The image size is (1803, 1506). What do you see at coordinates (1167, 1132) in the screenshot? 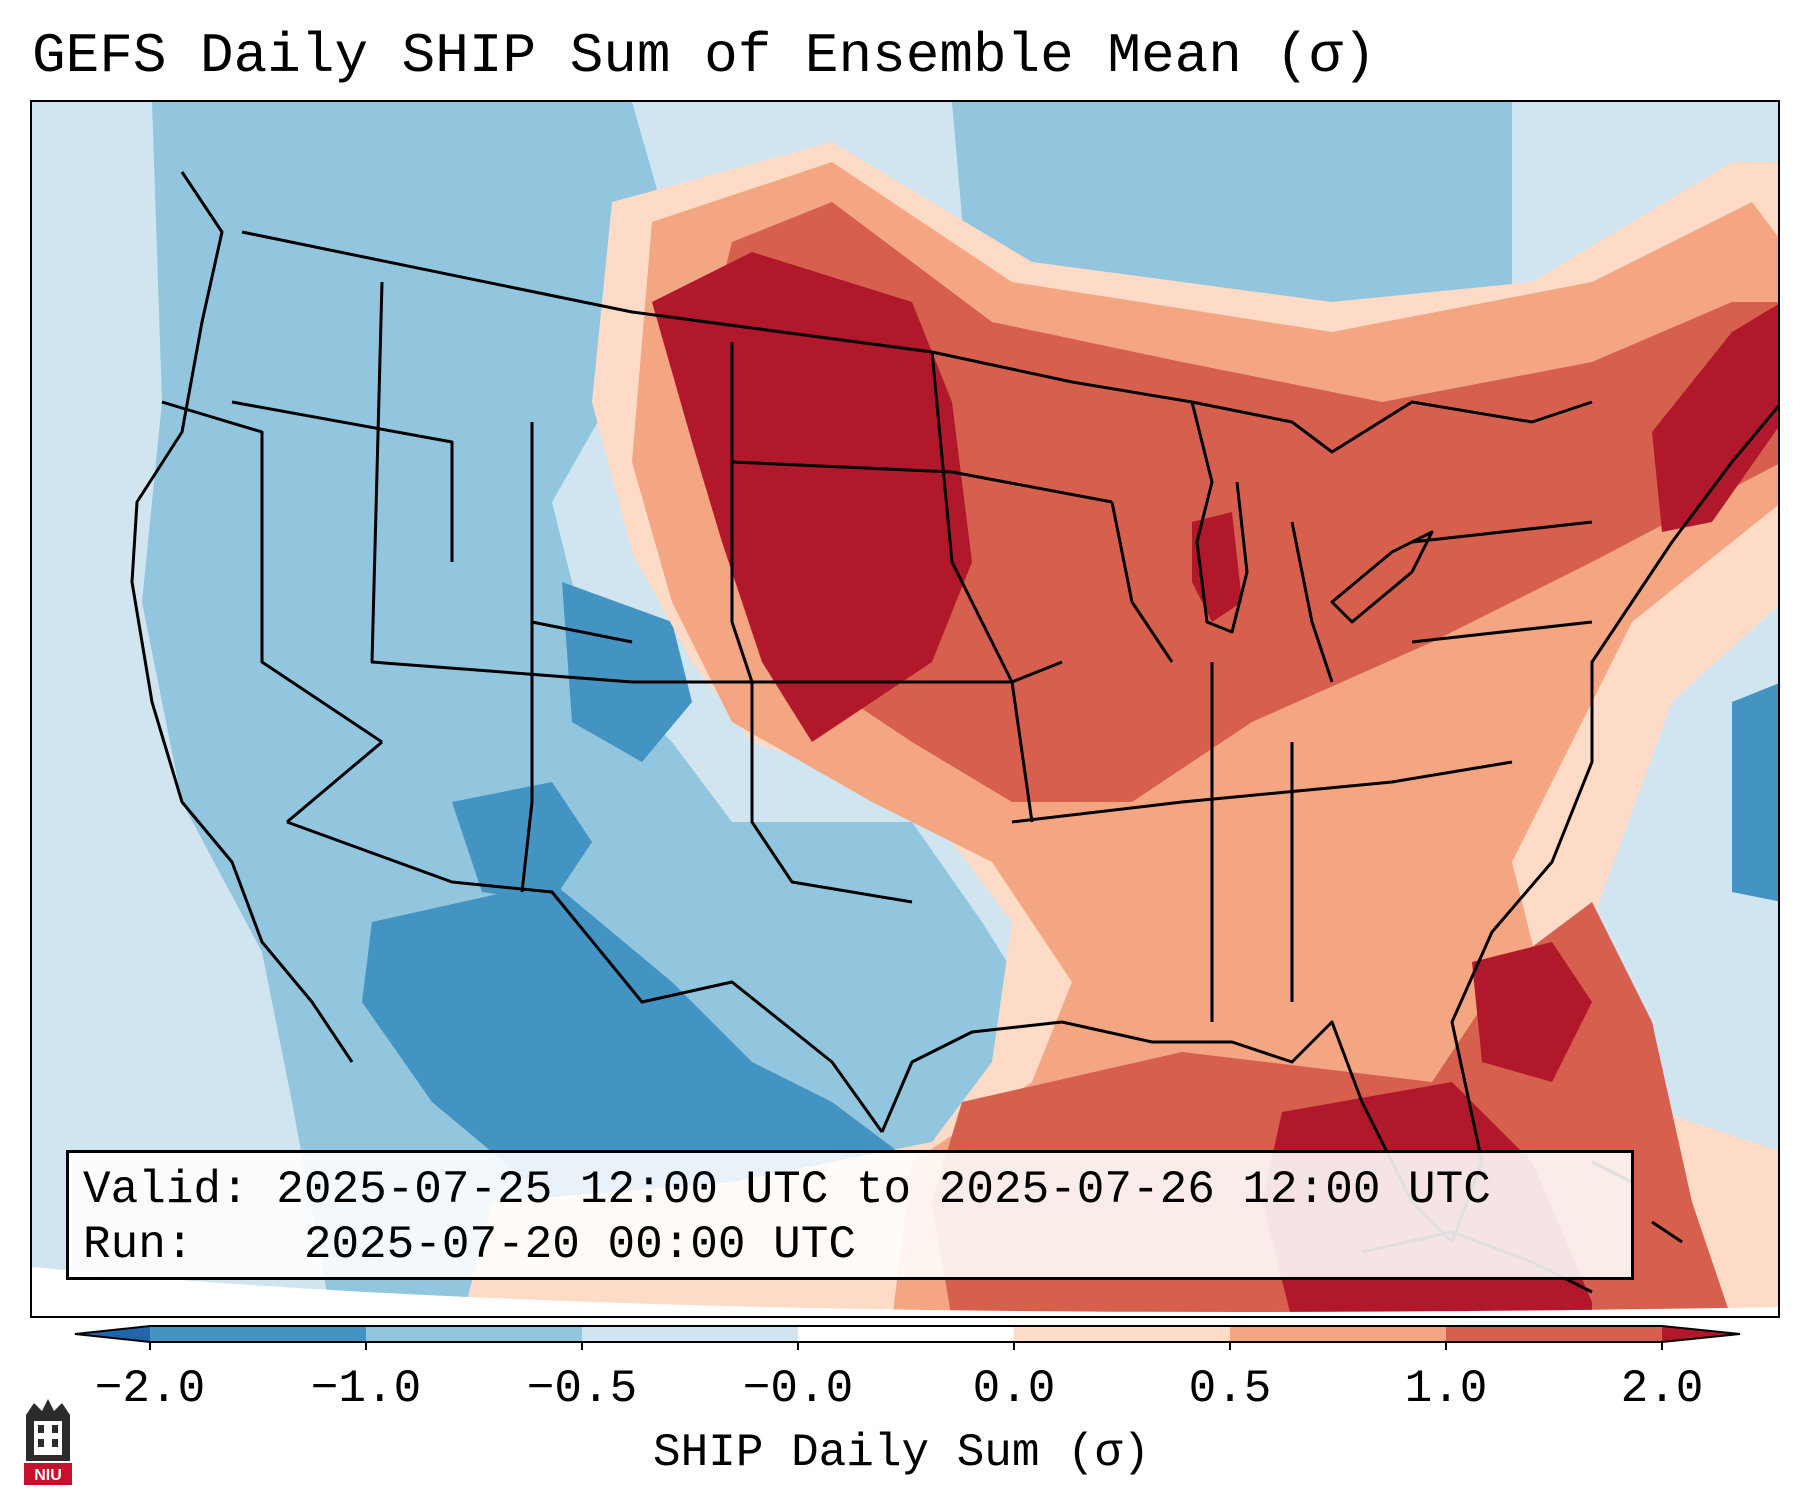
I see `gulf-coast` at bounding box center [1167, 1132].